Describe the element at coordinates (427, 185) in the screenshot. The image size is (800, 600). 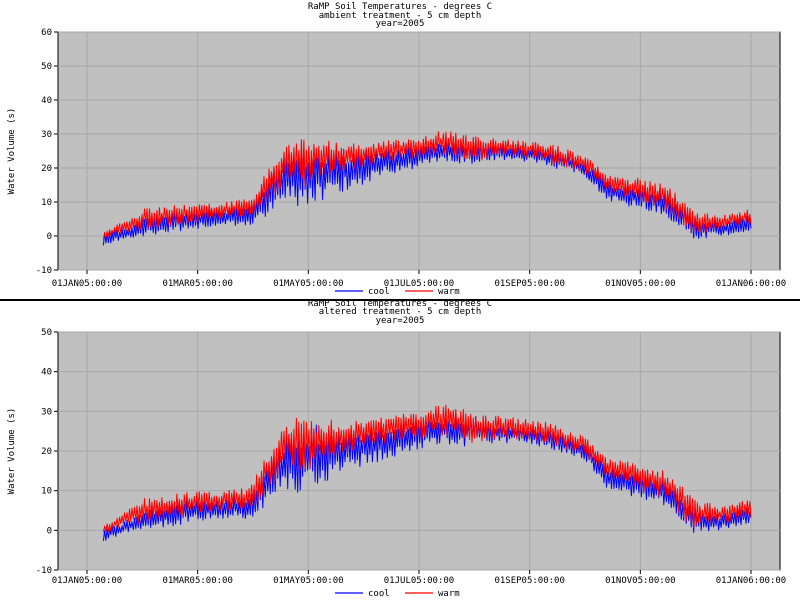
I see `series-line-warm` at that location.